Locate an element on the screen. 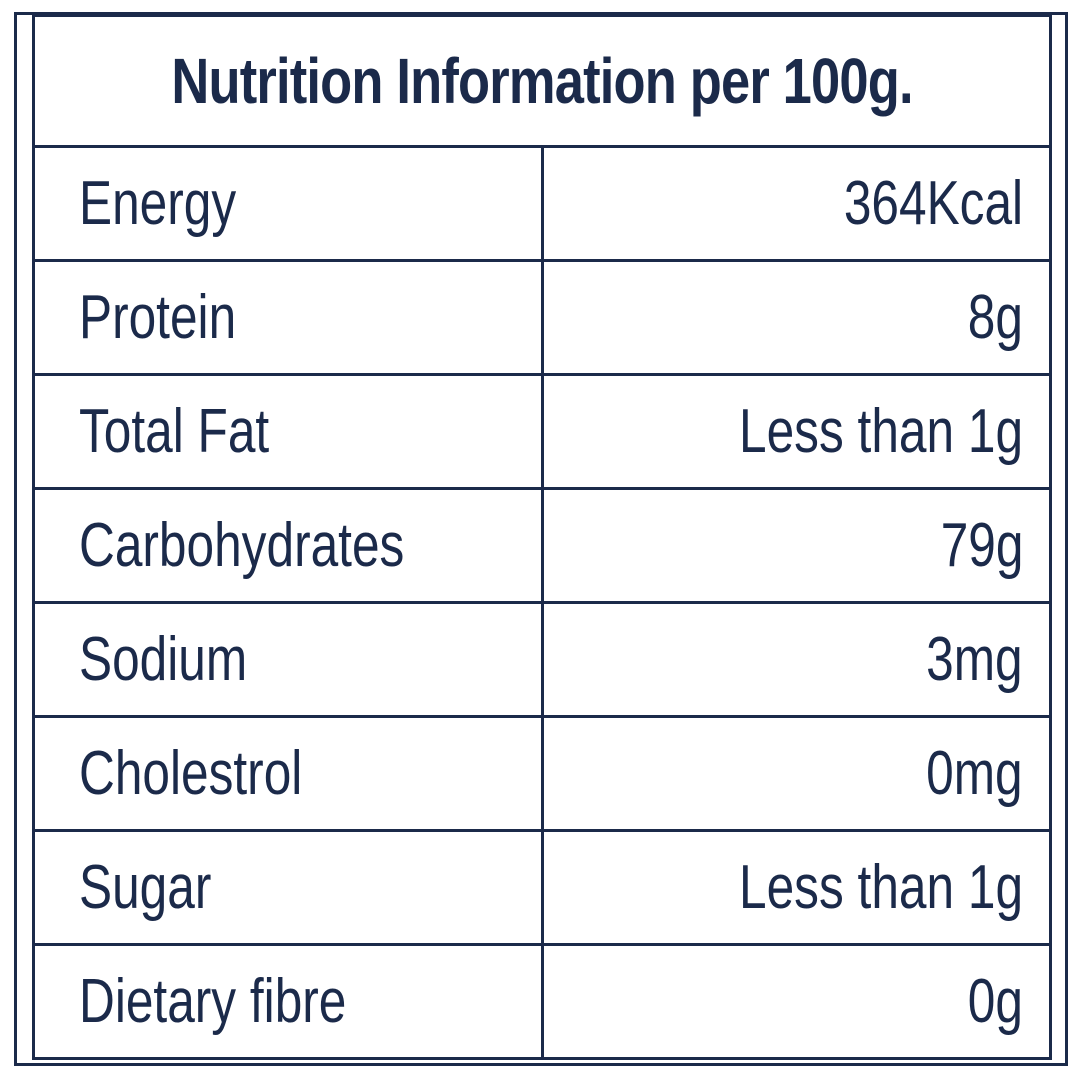 The height and width of the screenshot is (1080, 1080). table-row-sugar: Sugar Less than 1g is located at coordinates (542, 887).